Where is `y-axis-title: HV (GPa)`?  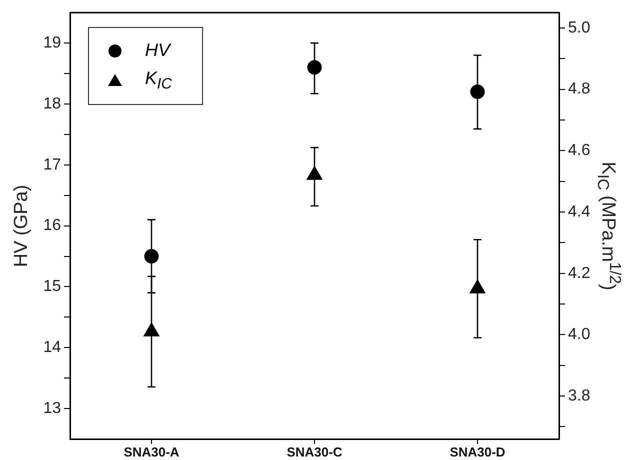
y-axis-title: HV (GPa) is located at coordinates (22, 225).